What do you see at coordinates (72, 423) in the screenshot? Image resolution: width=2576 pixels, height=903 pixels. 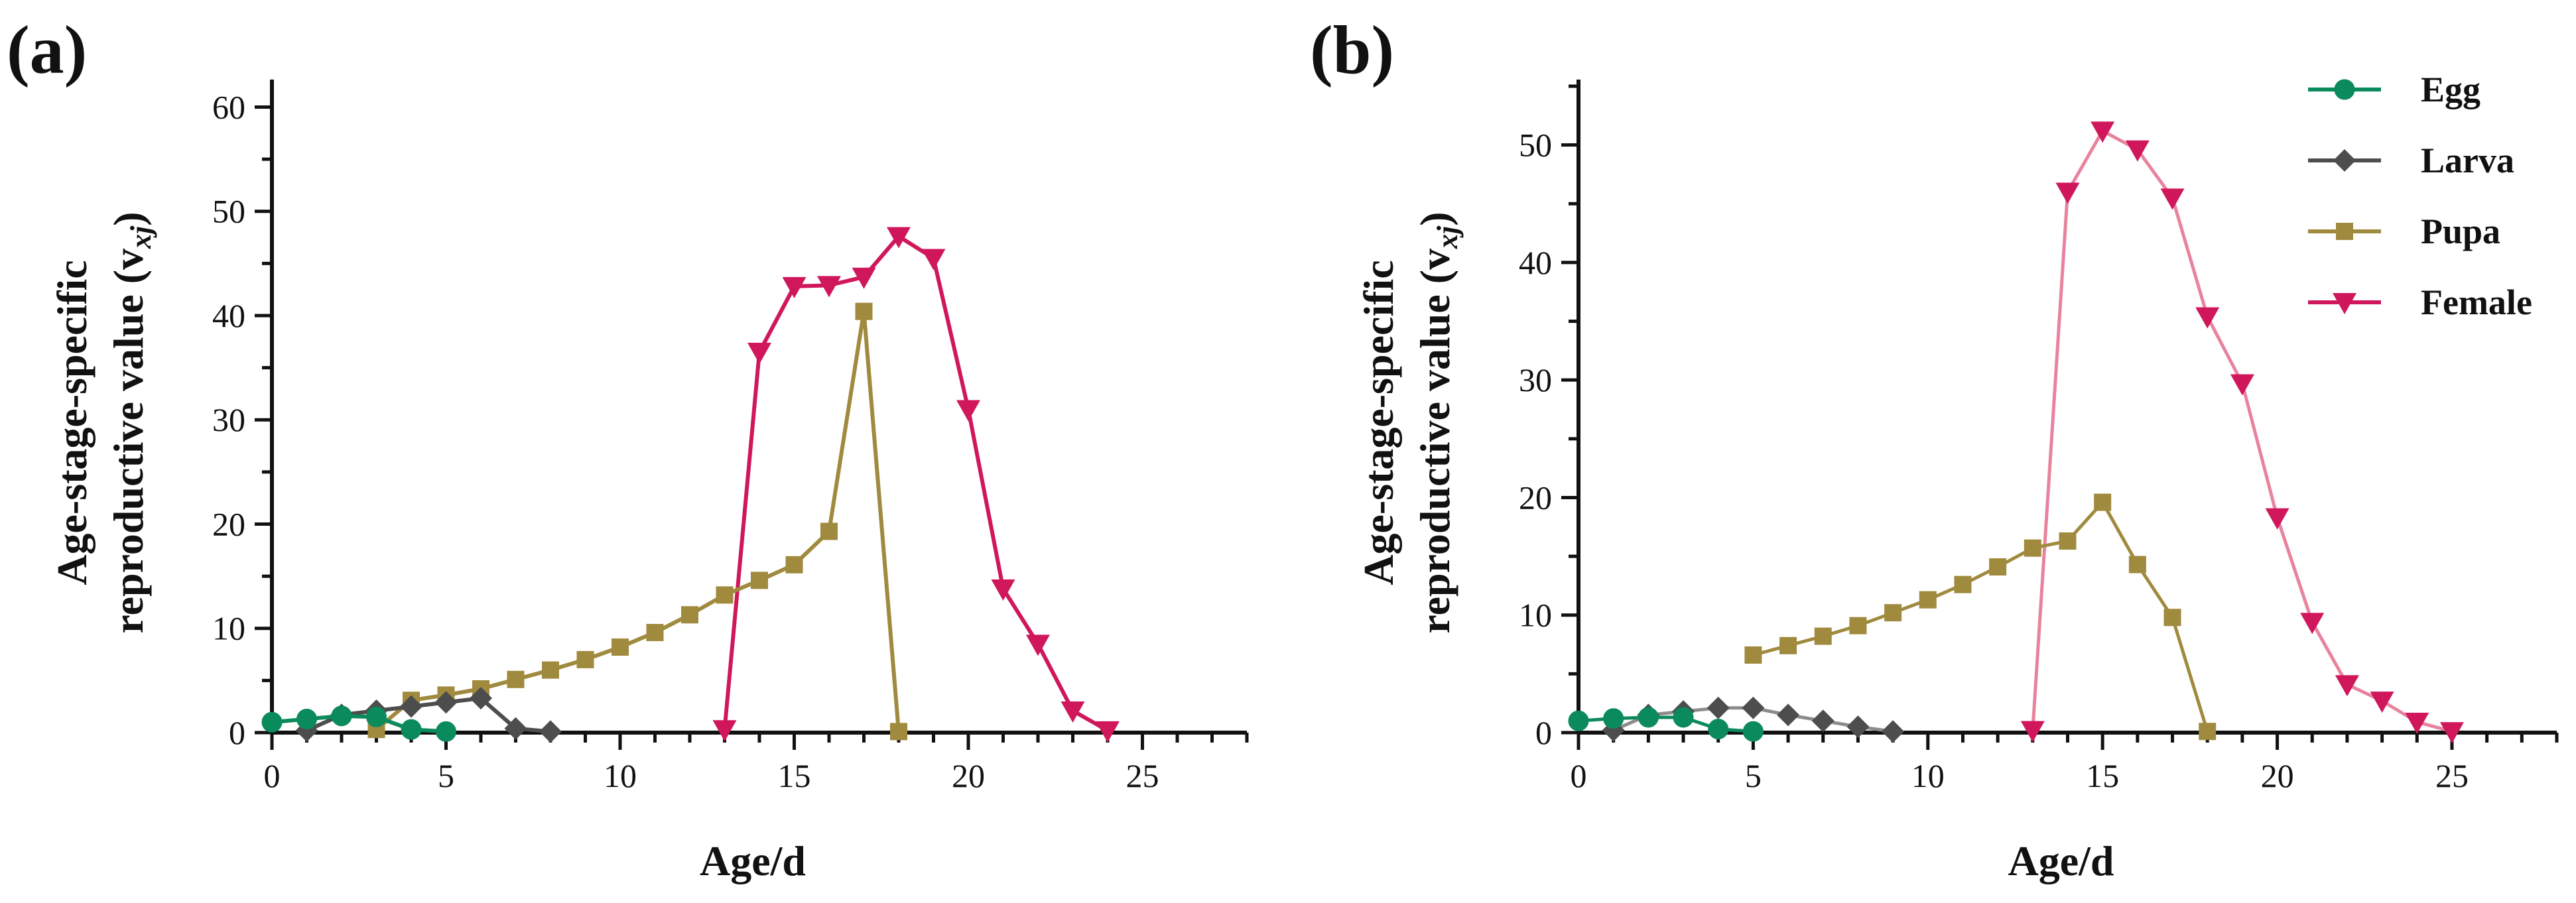 I see `y-axis-title-line1: Age-stage-specific` at bounding box center [72, 423].